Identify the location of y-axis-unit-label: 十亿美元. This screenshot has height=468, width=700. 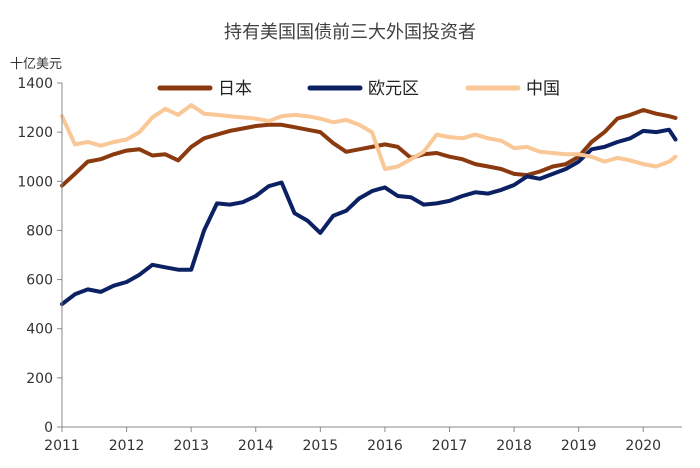
(36, 64).